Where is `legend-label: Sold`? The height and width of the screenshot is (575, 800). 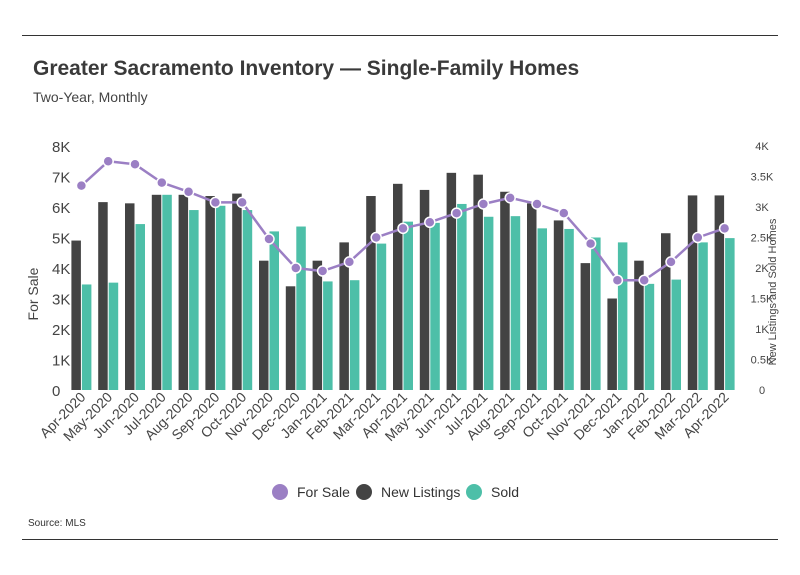 legend-label: Sold is located at coordinates (505, 492).